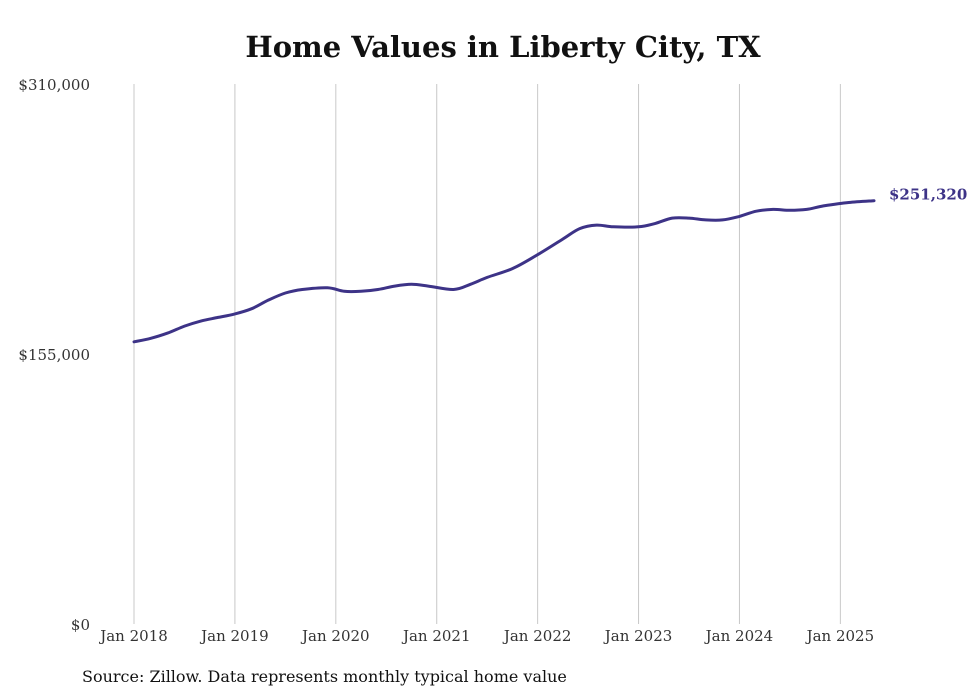  What do you see at coordinates (840, 636) in the screenshot?
I see `x-tick-label: Jan 2025` at bounding box center [840, 636].